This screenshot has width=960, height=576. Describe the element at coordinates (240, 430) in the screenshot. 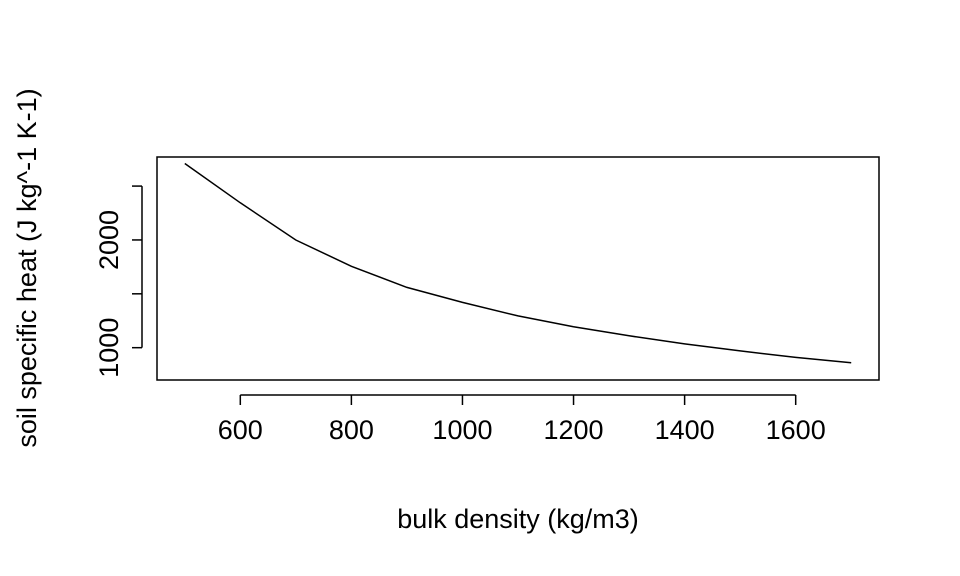

I see `x-tick-label: 600` at that location.